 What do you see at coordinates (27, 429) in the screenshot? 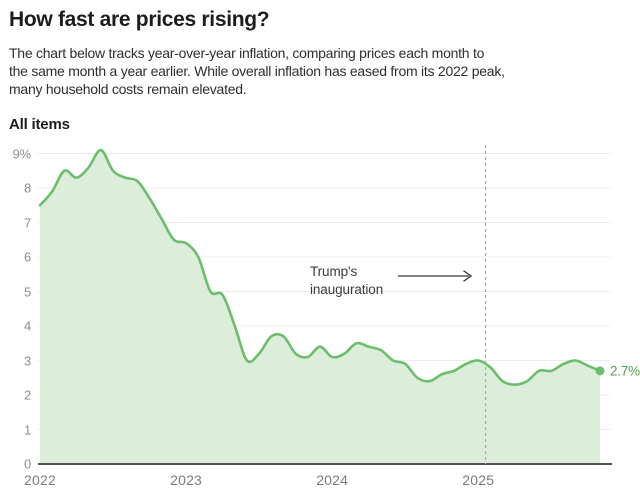
I see `y-tick-label: 1` at bounding box center [27, 429].